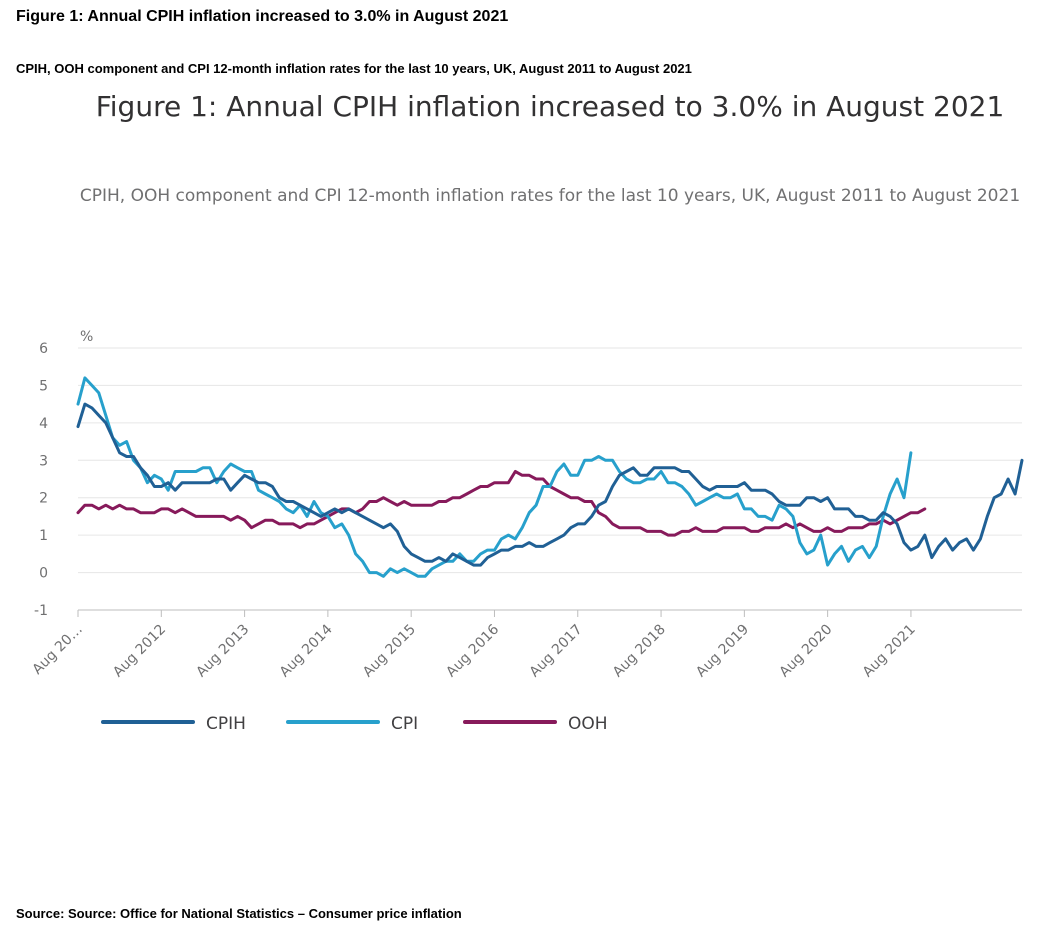 This screenshot has height=926, width=1058. Describe the element at coordinates (501, 503) in the screenshot. I see `series-line-ooh` at that location.